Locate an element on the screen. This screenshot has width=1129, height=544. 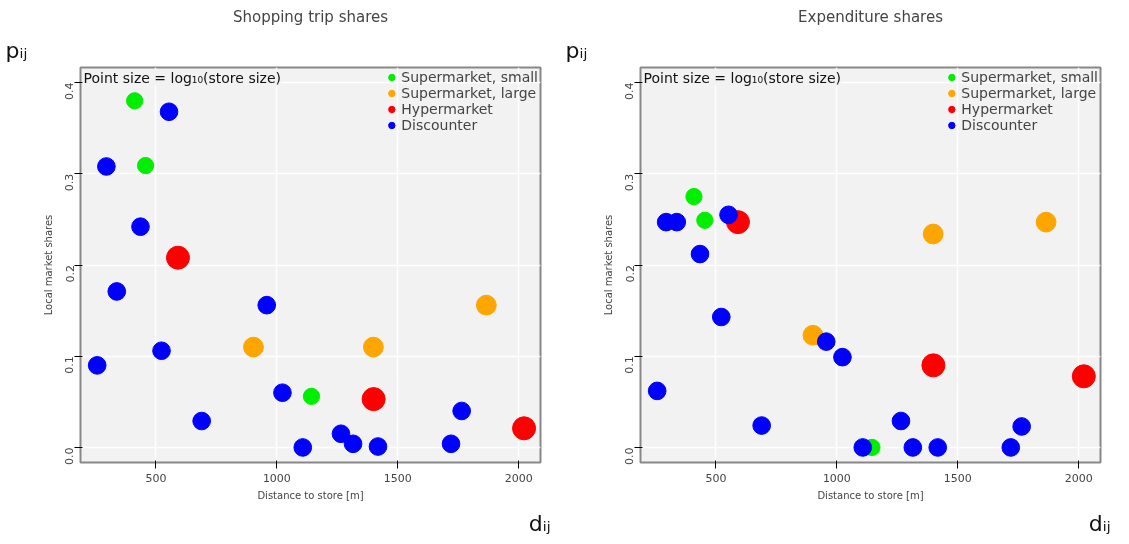
chart-title: Expenditure shares is located at coordinates (871, 16).